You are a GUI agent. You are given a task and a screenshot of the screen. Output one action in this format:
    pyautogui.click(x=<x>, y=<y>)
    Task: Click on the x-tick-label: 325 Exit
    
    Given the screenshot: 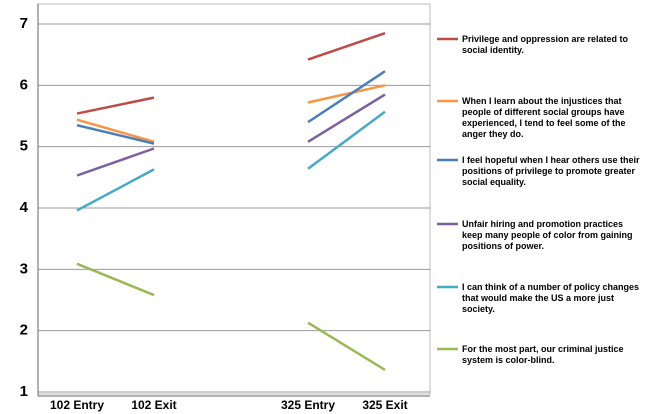 What is the action you would take?
    pyautogui.click(x=384, y=405)
    